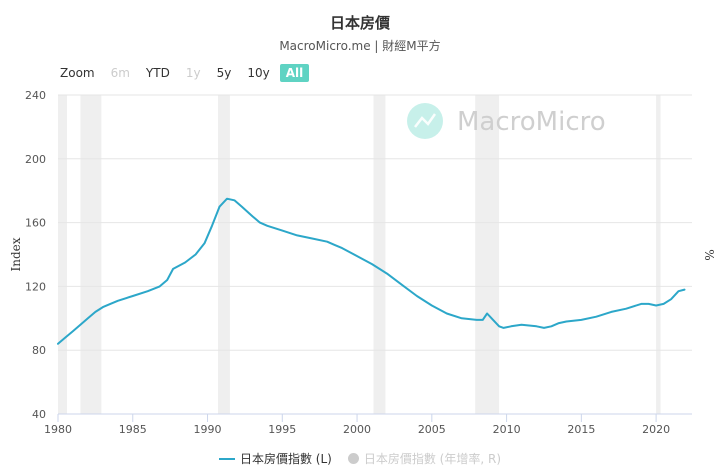 The height and width of the screenshot is (470, 720). I want to click on zoom-1y-button: 1y, so click(193, 73).